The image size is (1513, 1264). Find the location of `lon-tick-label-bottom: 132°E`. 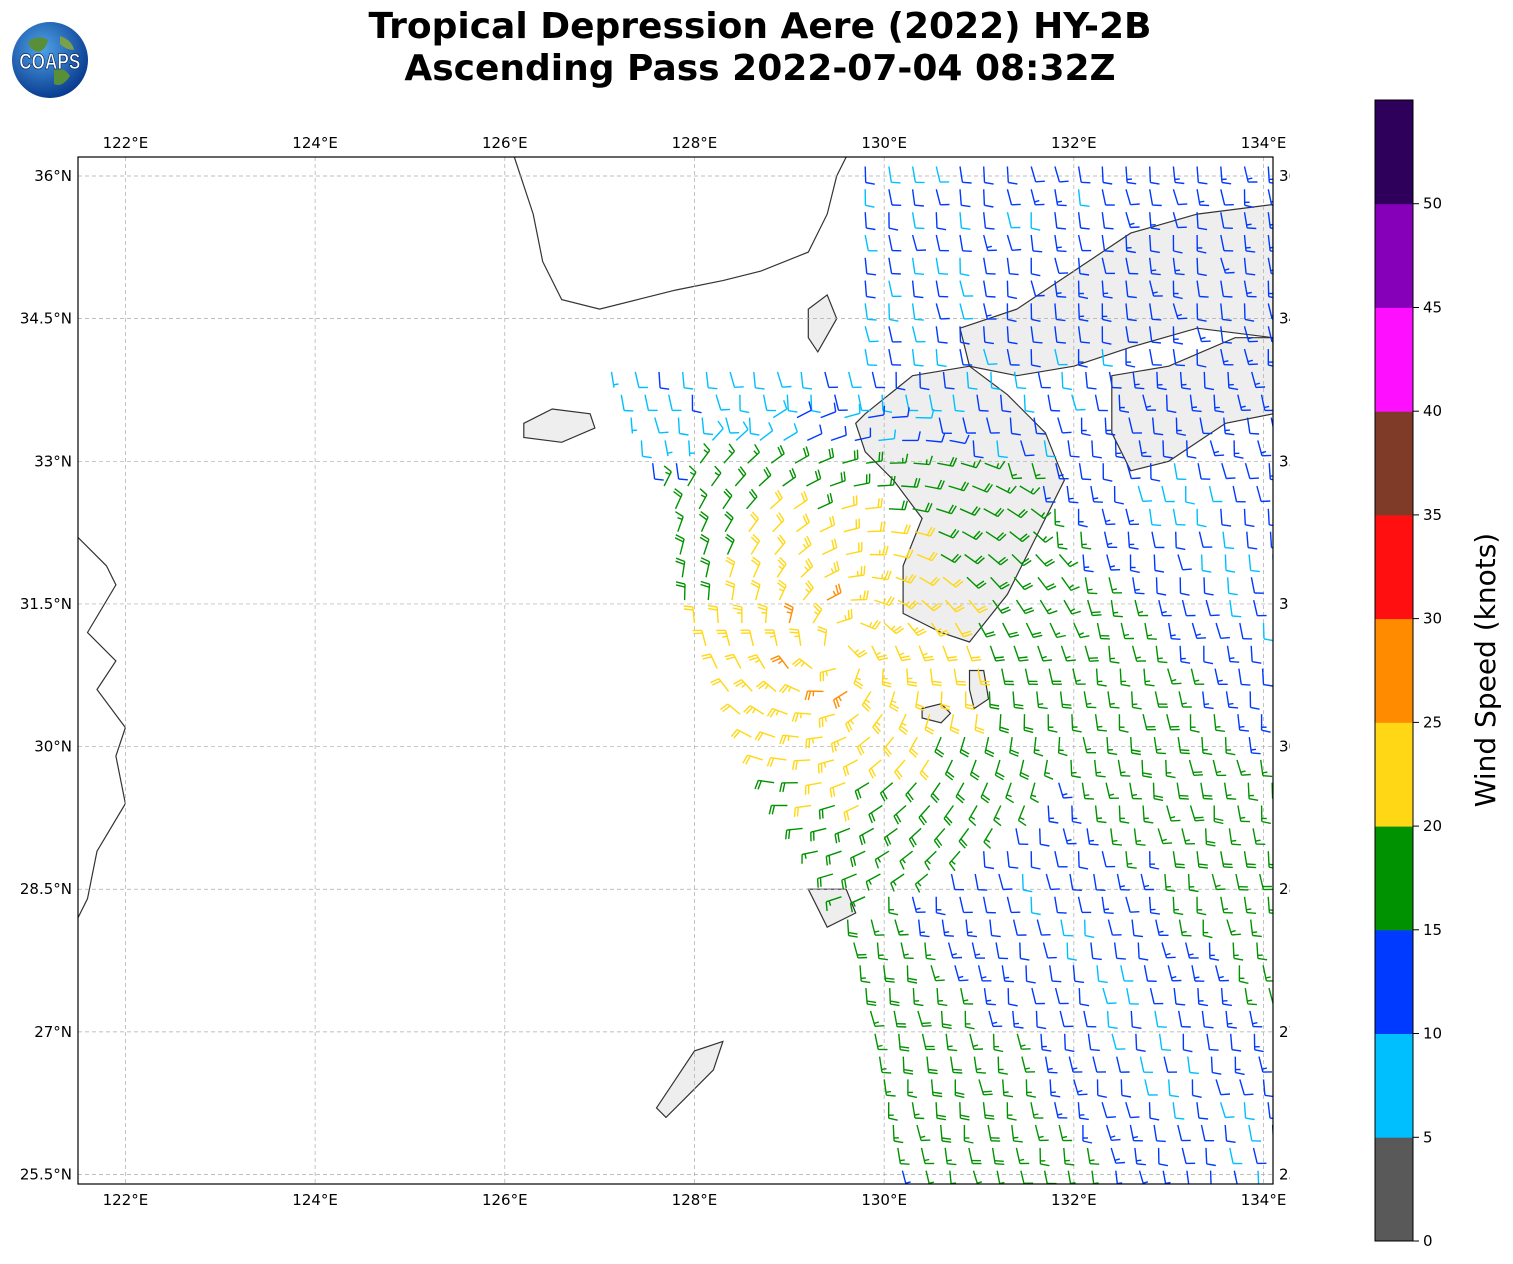

lon-tick-label-bottom: 132°E is located at coordinates (1074, 1200).